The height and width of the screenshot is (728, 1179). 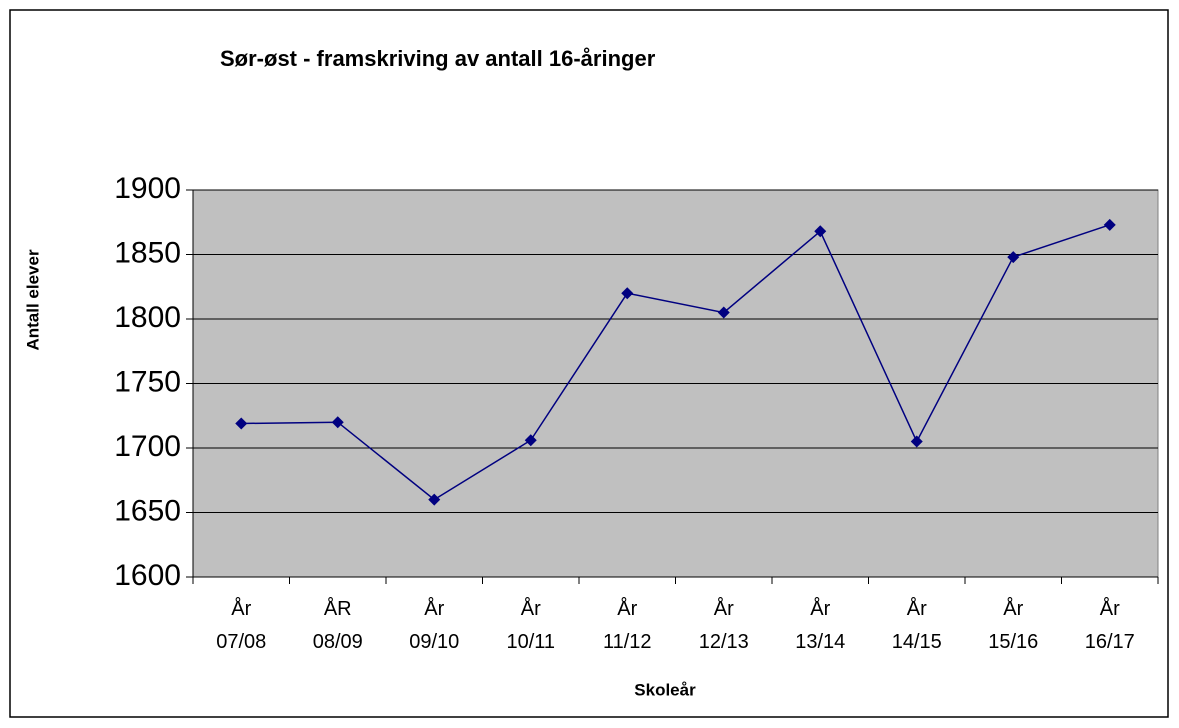 What do you see at coordinates (665, 689) in the screenshot?
I see `x-axis-label: Skoleår` at bounding box center [665, 689].